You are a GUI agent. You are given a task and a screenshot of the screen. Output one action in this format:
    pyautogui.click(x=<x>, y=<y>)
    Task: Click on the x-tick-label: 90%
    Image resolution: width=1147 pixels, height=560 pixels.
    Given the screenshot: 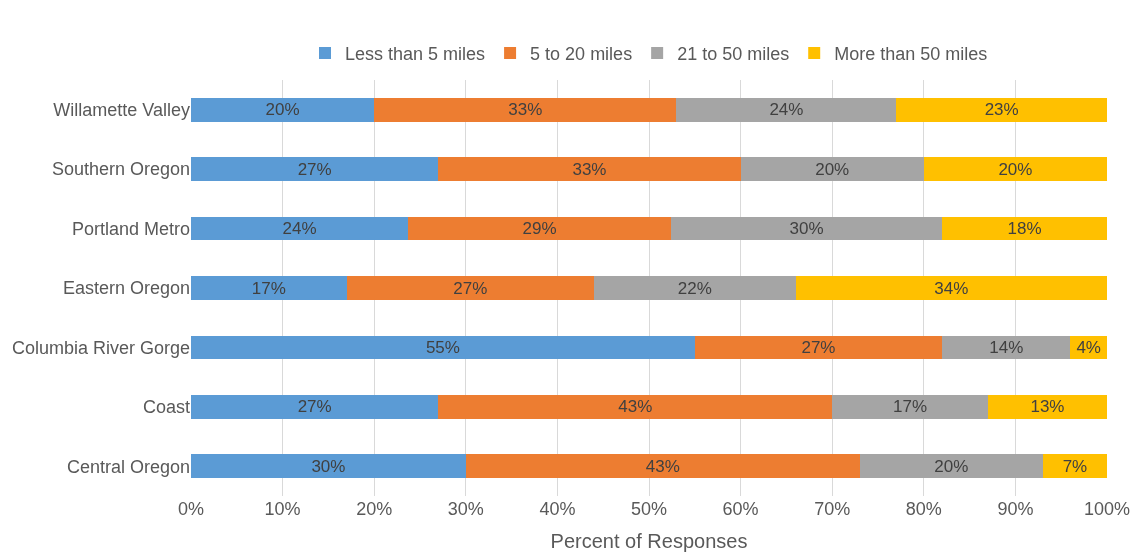 What is the action you would take?
    pyautogui.click(x=1015, y=509)
    